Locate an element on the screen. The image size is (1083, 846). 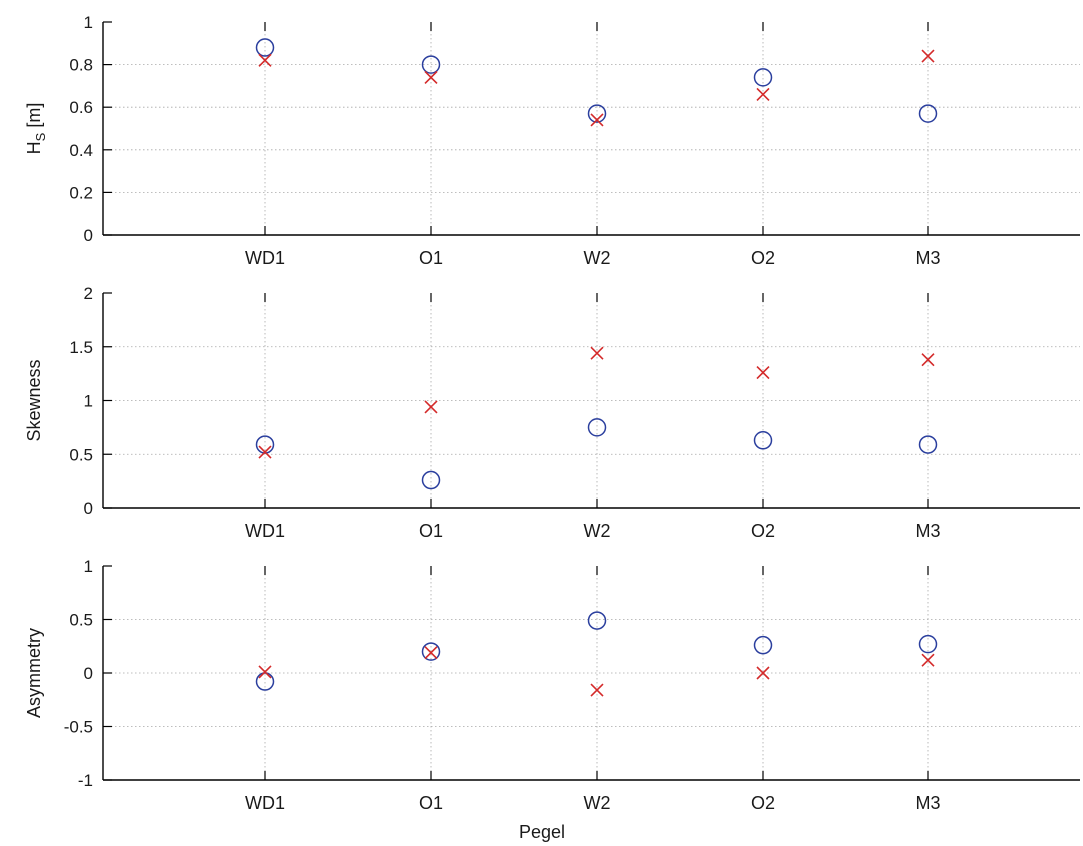
y-tick-label: 0.2 is located at coordinates (81, 192).